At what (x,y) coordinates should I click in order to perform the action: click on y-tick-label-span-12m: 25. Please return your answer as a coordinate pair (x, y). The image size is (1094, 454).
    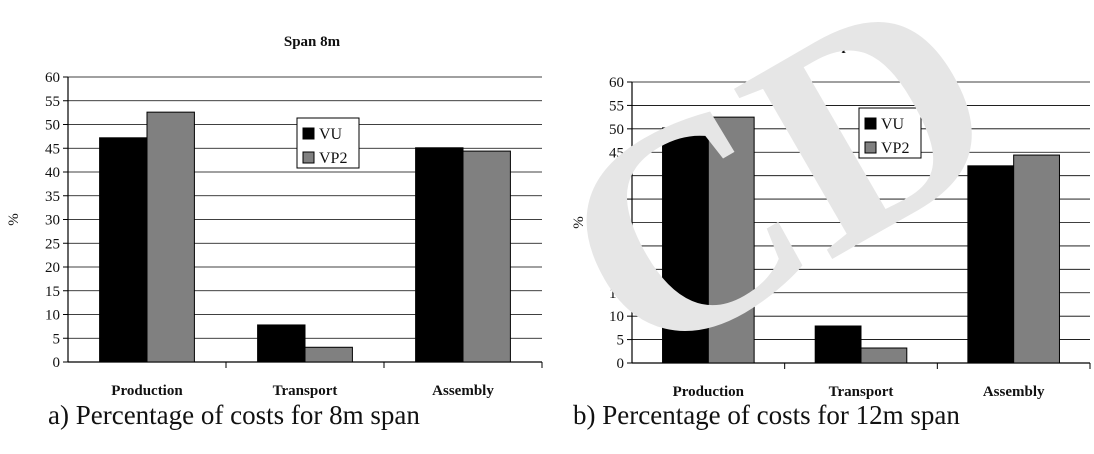
    Looking at the image, I should click on (616, 247).